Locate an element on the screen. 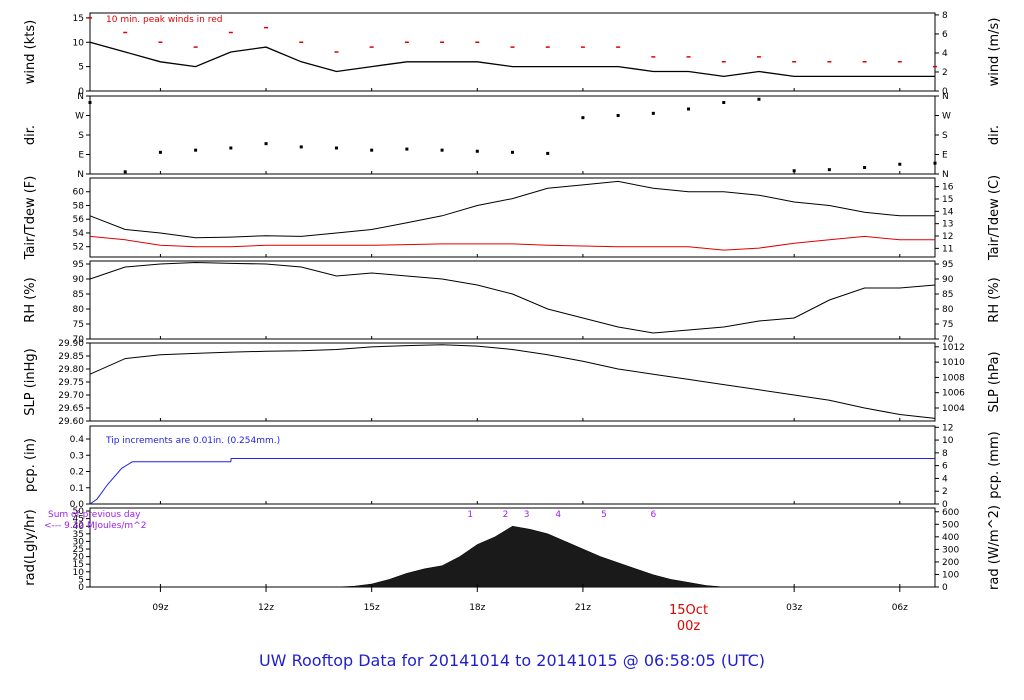 This screenshot has width=1024, height=700. hour-marker: 2 is located at coordinates (506, 515).